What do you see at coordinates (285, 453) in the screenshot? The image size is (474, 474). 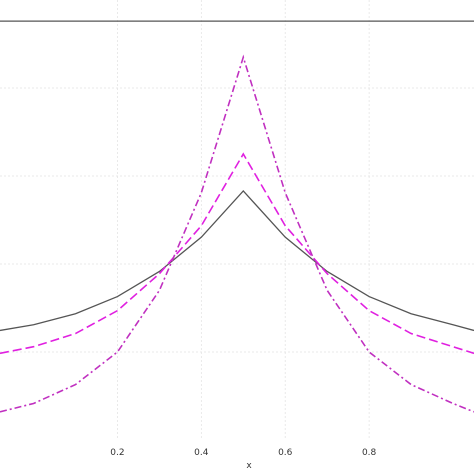 I see `x-tick-label-2: 0.6` at bounding box center [285, 453].